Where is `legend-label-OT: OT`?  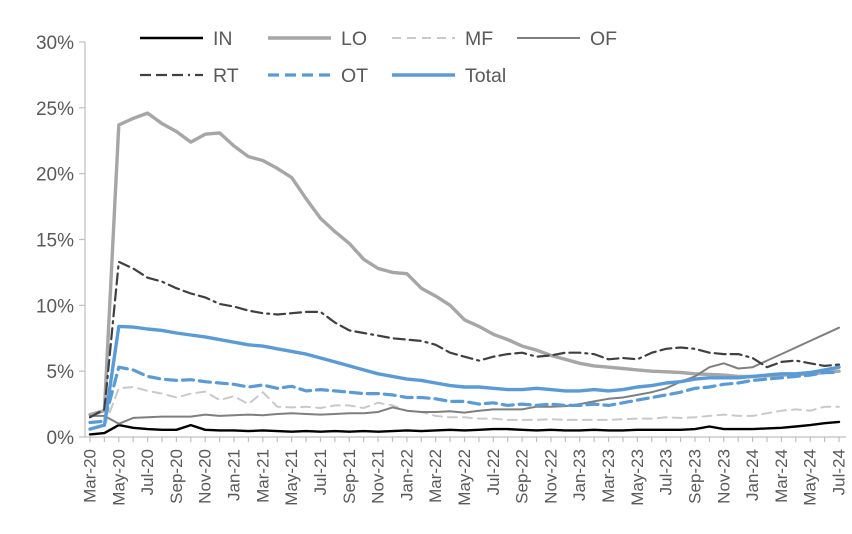
legend-label-OT: OT is located at coordinates (354, 76).